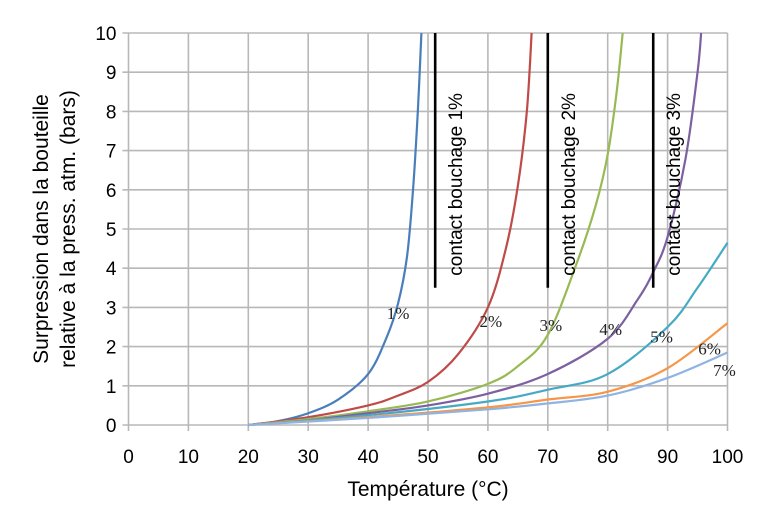 The width and height of the screenshot is (776, 516). Describe the element at coordinates (427, 489) in the screenshot. I see `x-axis-label: Température (°C)` at that location.